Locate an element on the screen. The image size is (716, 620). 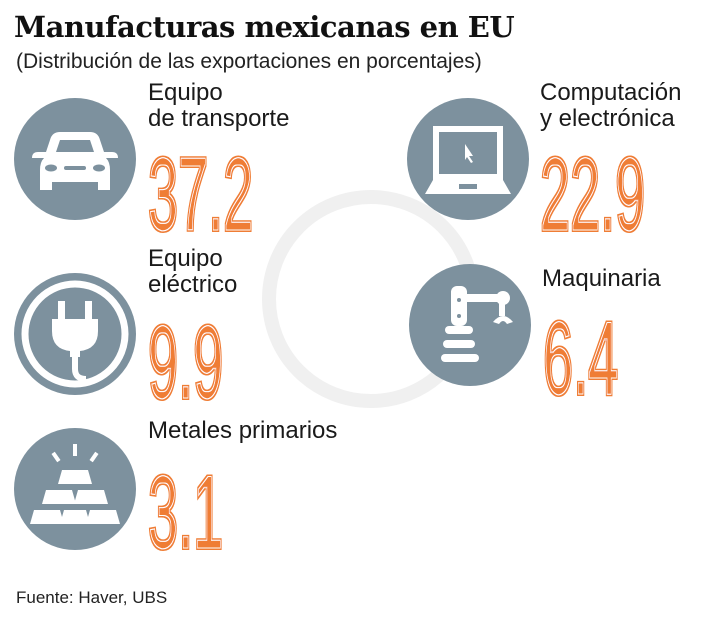
source-note: Fuente: Haver, UBS is located at coordinates (92, 597).